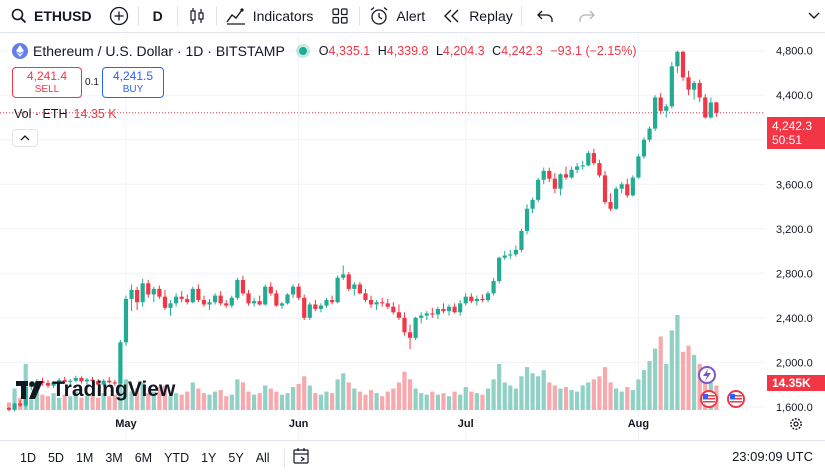 This screenshot has height=475, width=825. I want to click on replay-button: Replay, so click(477, 16).